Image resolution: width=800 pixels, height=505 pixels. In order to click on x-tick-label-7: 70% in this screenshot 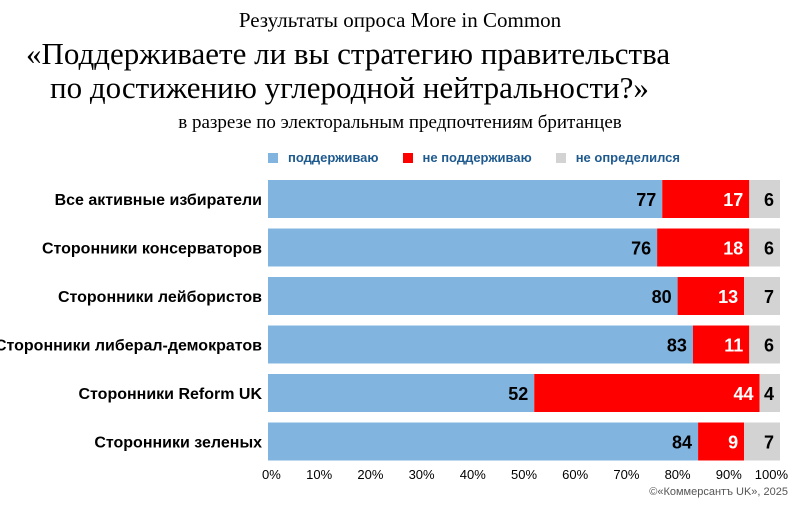, I will do `click(626, 474)`.